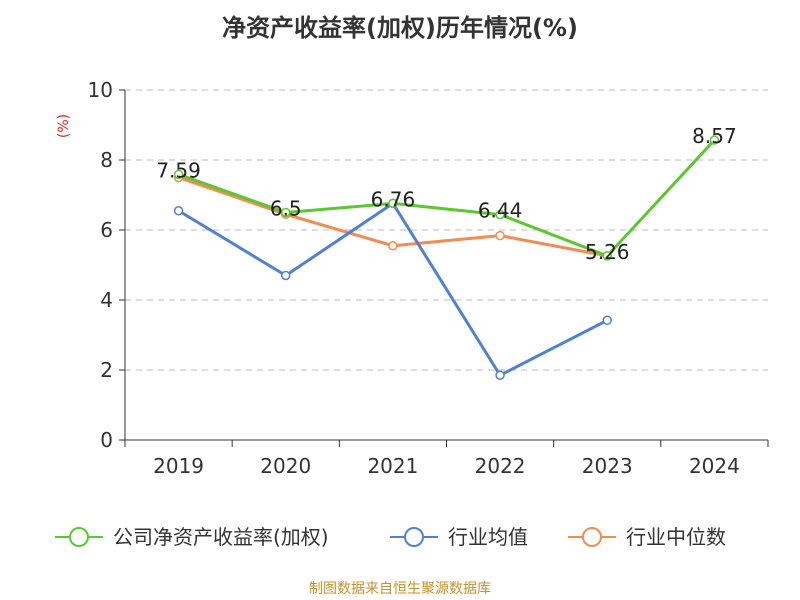  What do you see at coordinates (64, 126) in the screenshot?
I see `y-axis-unit-label: (%)` at bounding box center [64, 126].